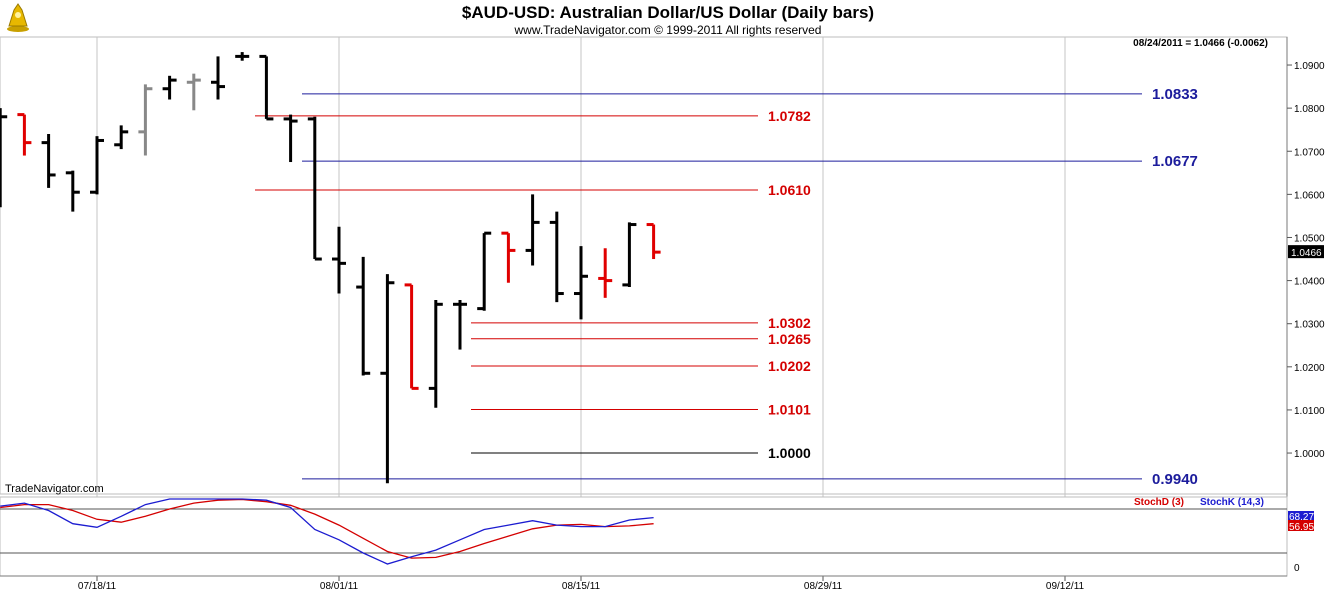  I want to click on level-label: 1.0000, so click(789, 453).